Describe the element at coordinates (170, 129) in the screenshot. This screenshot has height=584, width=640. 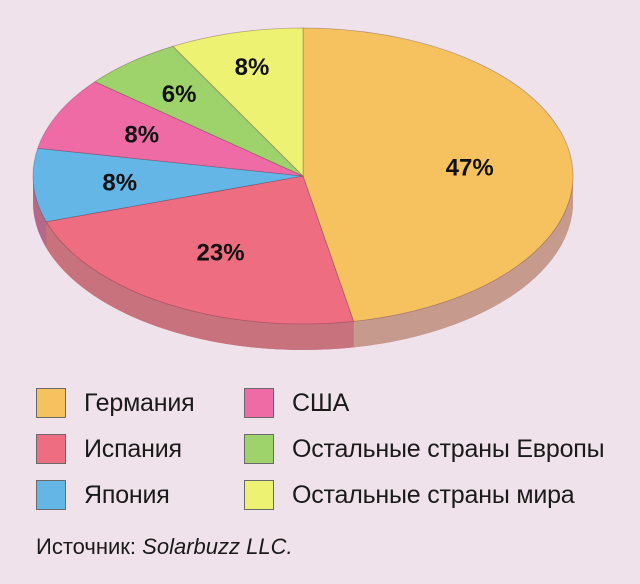
I see `pie-slice-usa` at that location.